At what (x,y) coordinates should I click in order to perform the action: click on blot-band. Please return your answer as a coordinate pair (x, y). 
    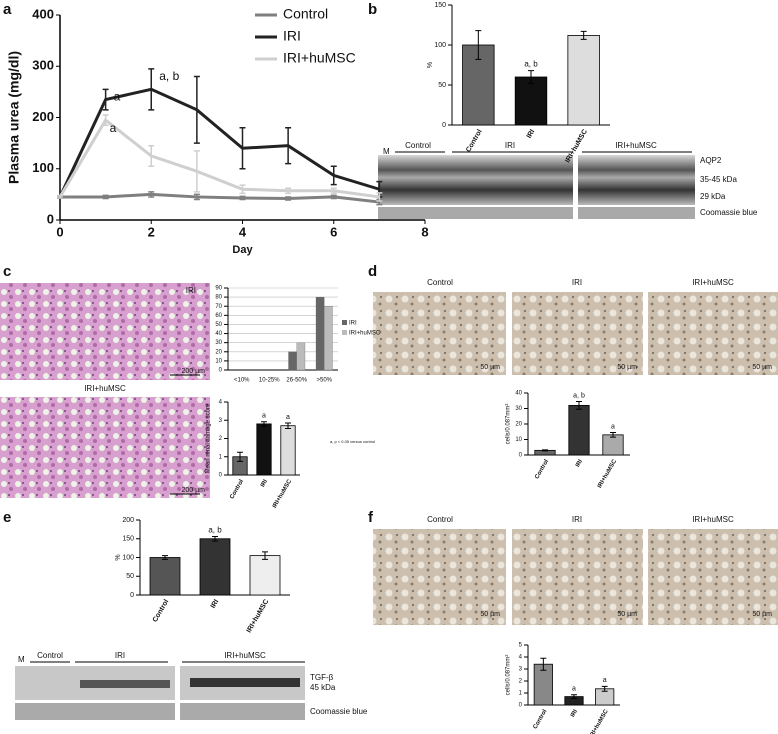
    Looking at the image, I should click on (245, 682).